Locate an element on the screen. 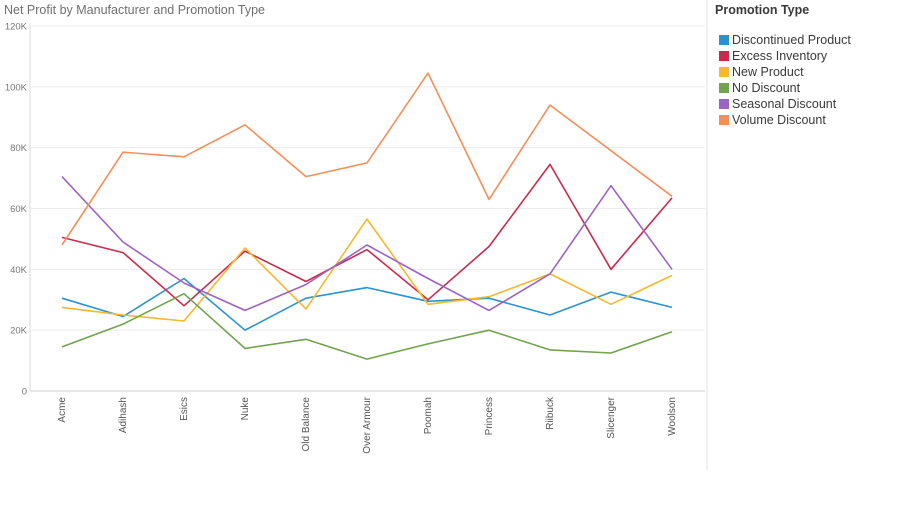 The width and height of the screenshot is (911, 507). legend-item: Discontinued Product is located at coordinates (795, 40).